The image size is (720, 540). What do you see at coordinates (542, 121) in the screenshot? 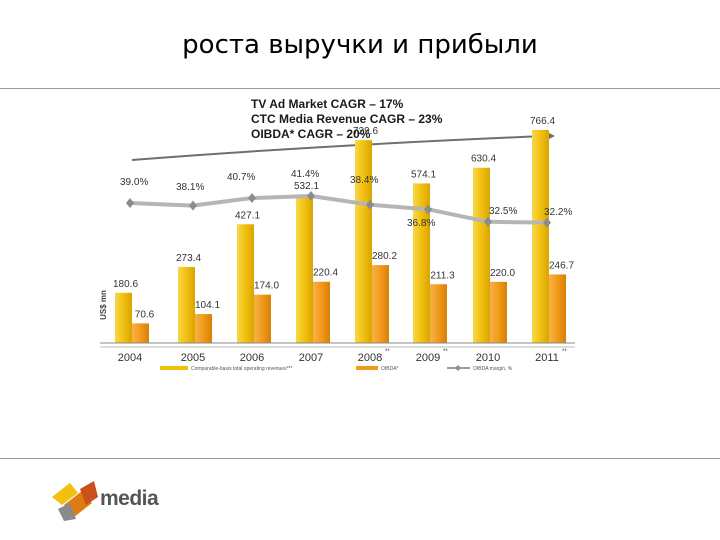
I see `revenue-value-label: 766.4` at bounding box center [542, 121].